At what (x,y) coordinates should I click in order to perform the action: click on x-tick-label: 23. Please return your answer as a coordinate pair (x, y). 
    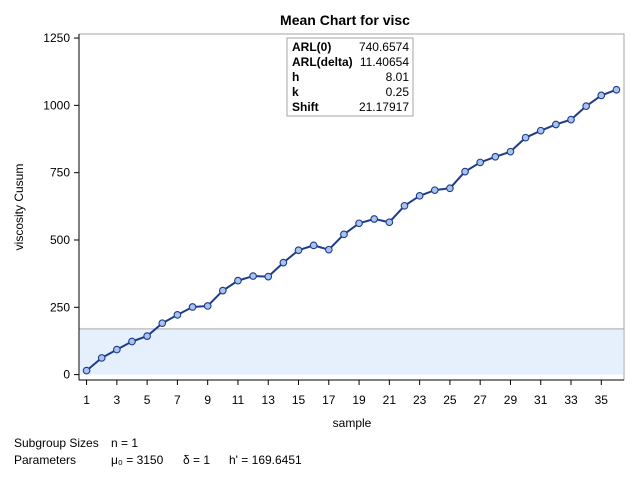
    Looking at the image, I should click on (420, 400).